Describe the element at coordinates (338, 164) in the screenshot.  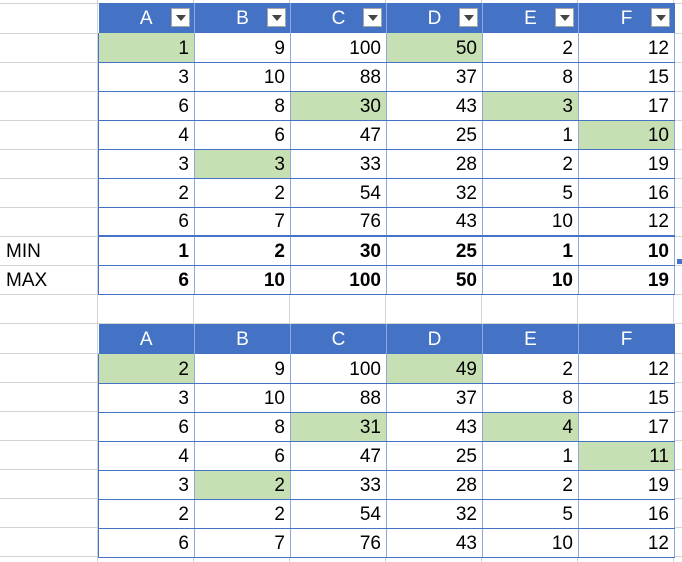
I see `table-cell: 33` at that location.